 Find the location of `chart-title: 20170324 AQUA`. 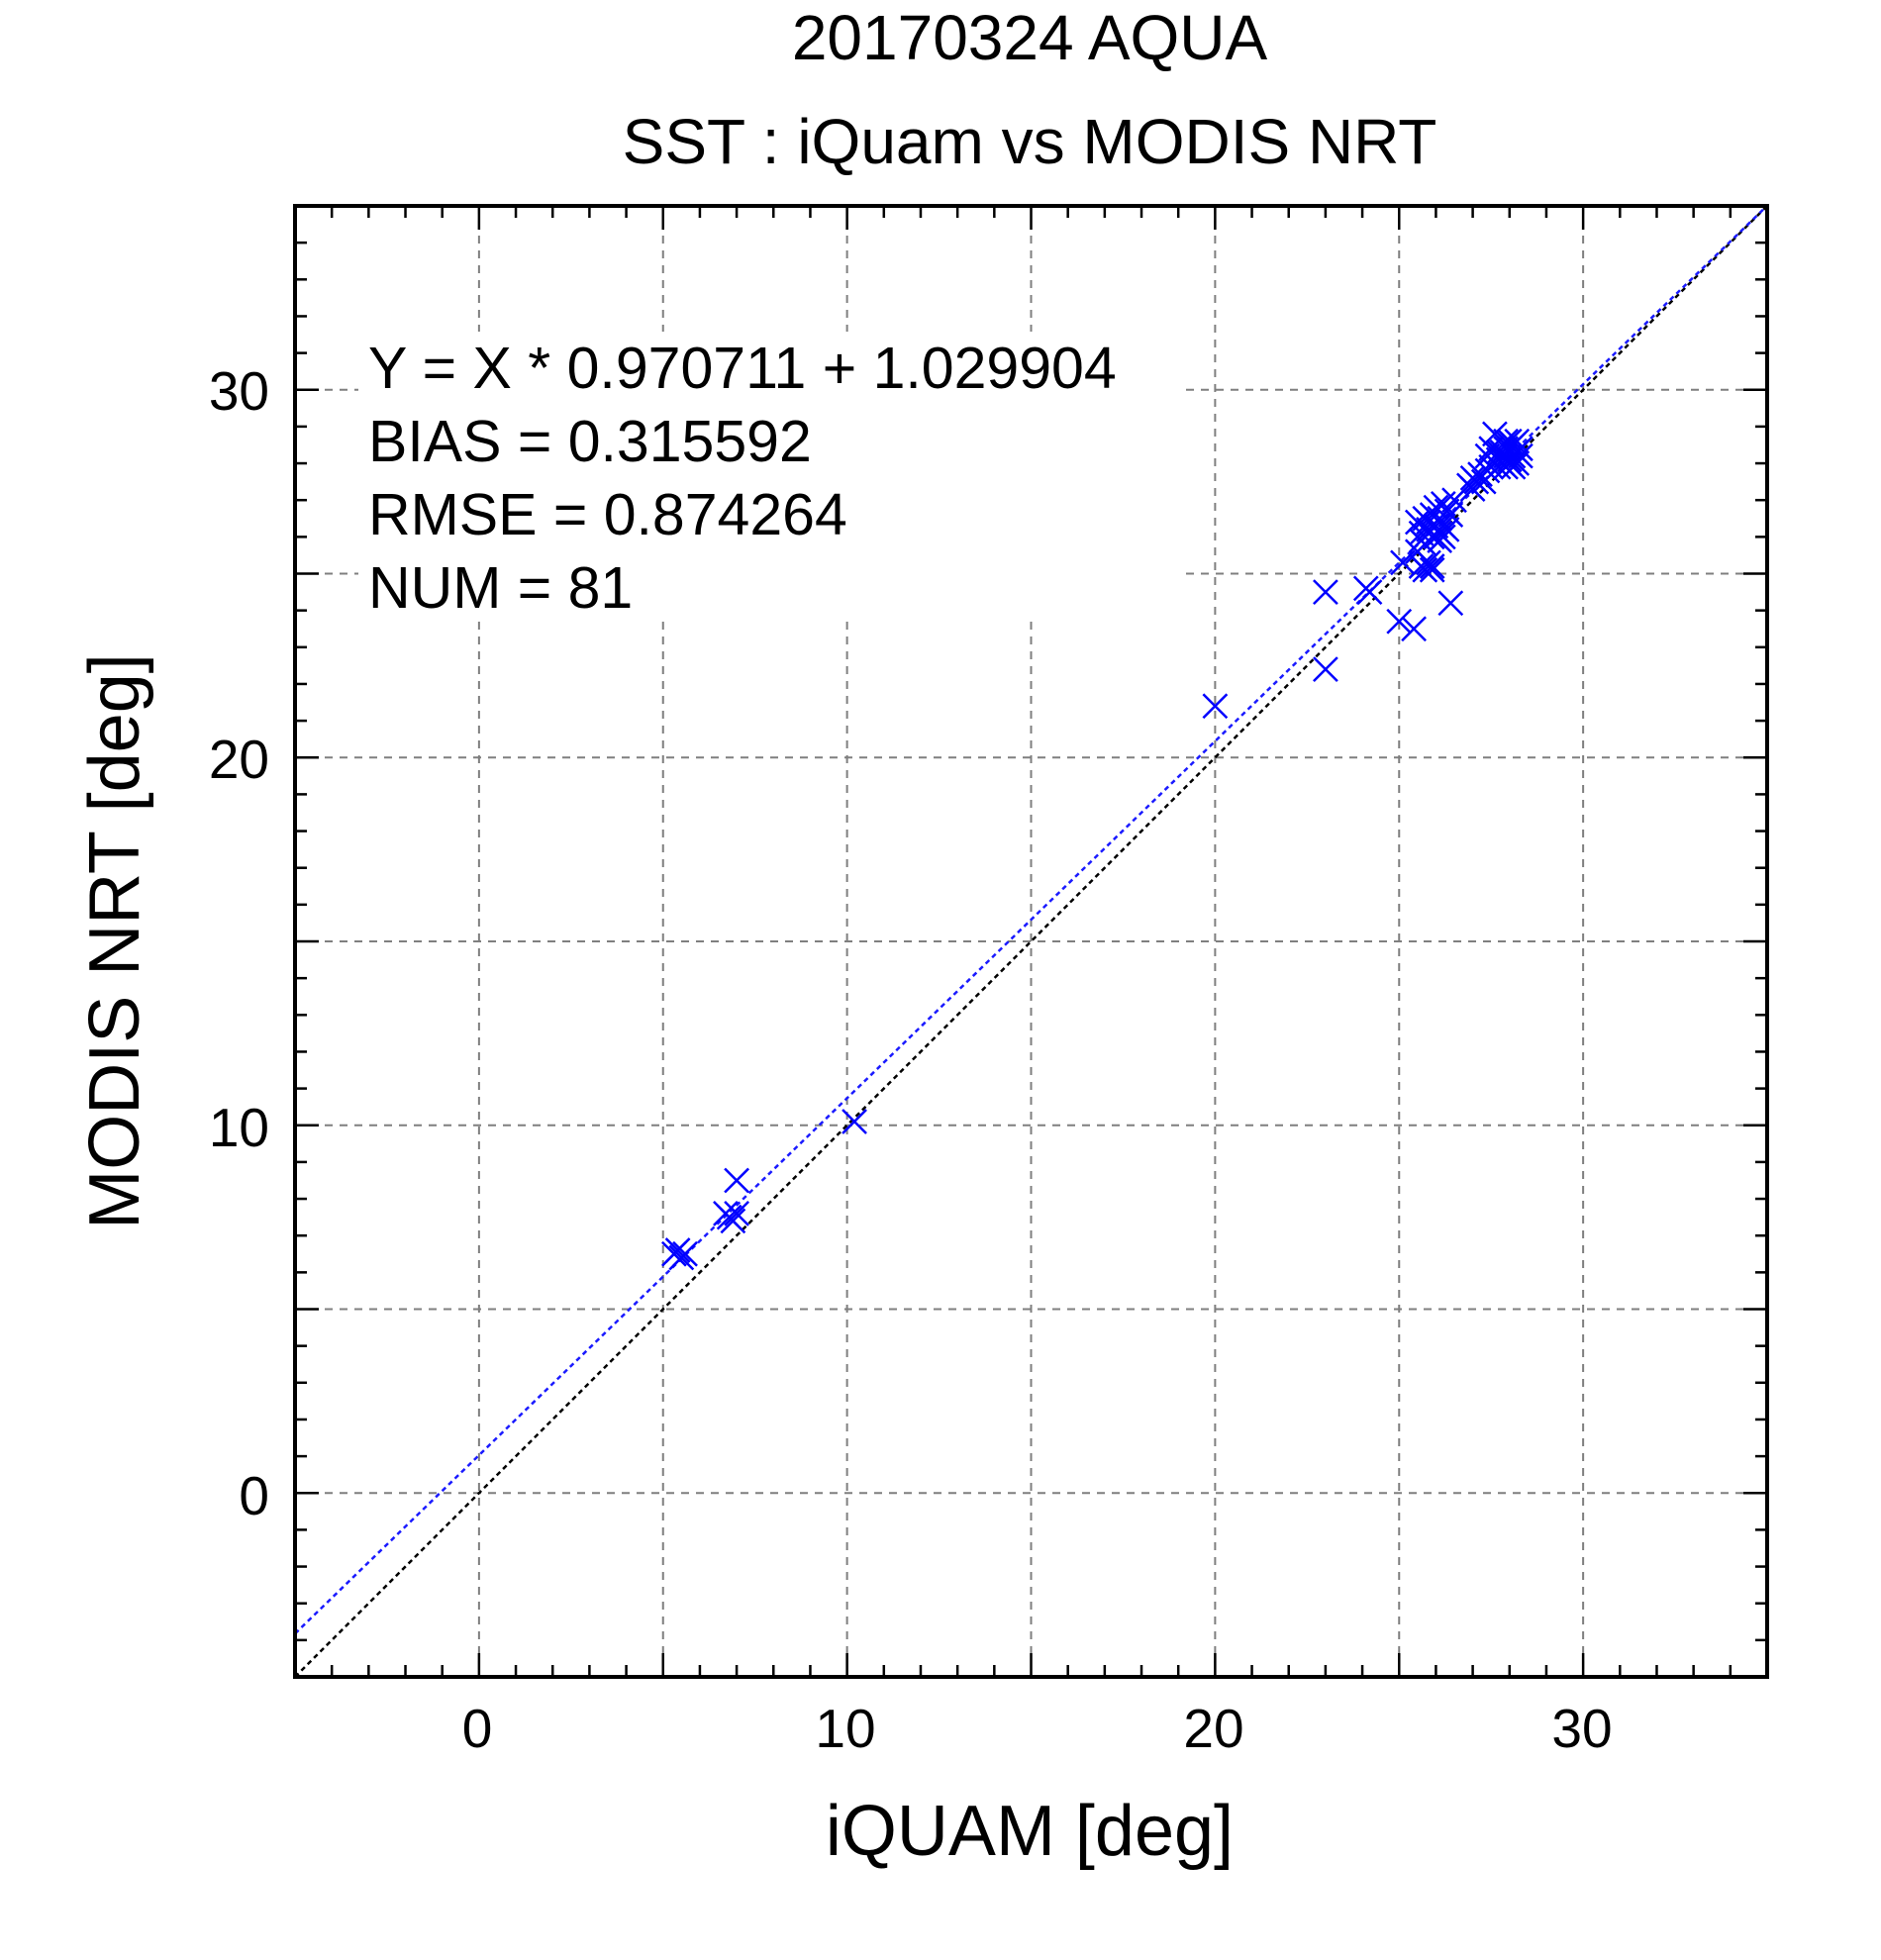

chart-title: 20170324 AQUA is located at coordinates (1030, 37).